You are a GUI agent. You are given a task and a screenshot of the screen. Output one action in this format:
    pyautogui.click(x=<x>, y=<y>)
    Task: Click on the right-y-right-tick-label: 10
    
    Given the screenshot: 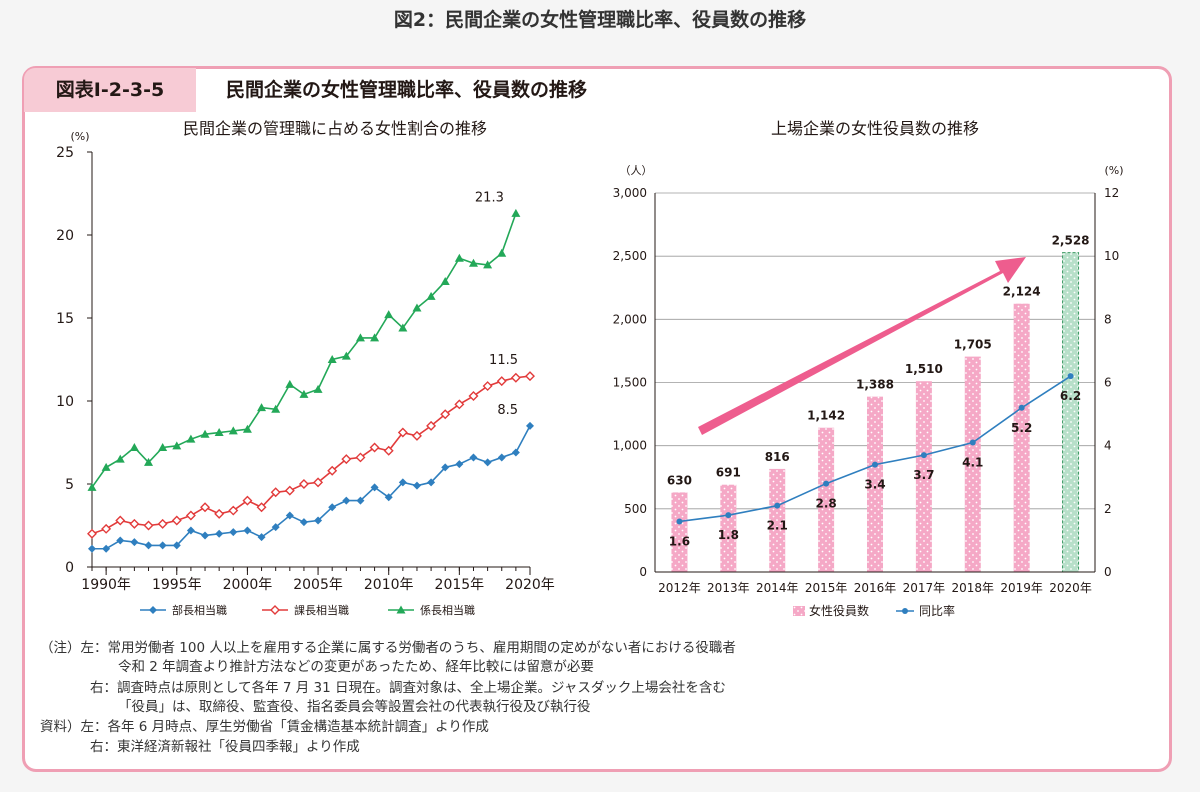 What is the action you would take?
    pyautogui.click(x=1111, y=256)
    